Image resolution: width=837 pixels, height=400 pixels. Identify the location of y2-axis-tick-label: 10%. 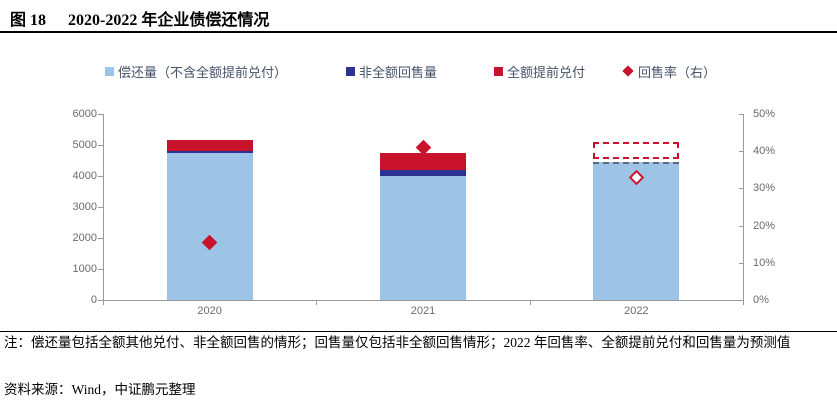
(764, 262).